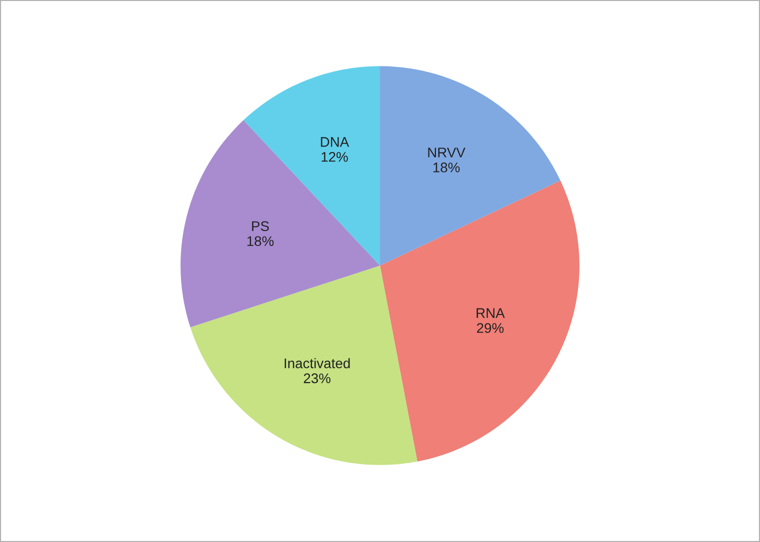 This screenshot has height=542, width=760. I want to click on data-label: 29%, so click(490, 328).